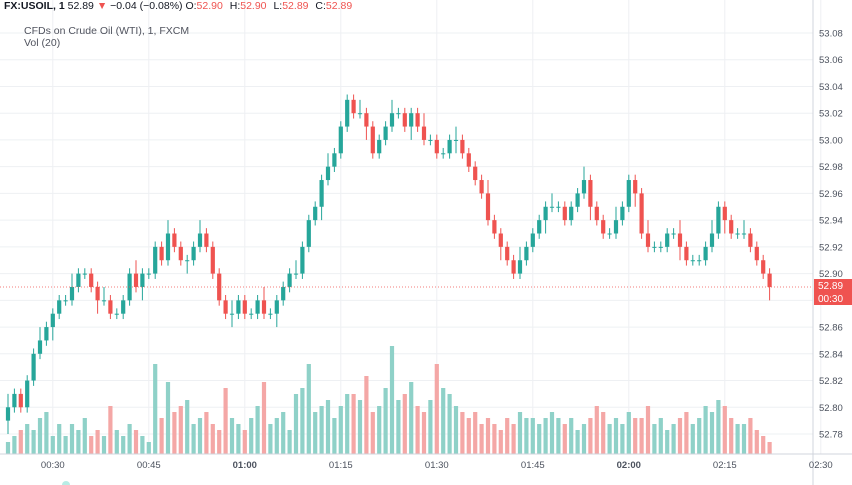 The height and width of the screenshot is (485, 852). I want to click on x-tick-label: 00:30, so click(53, 465).